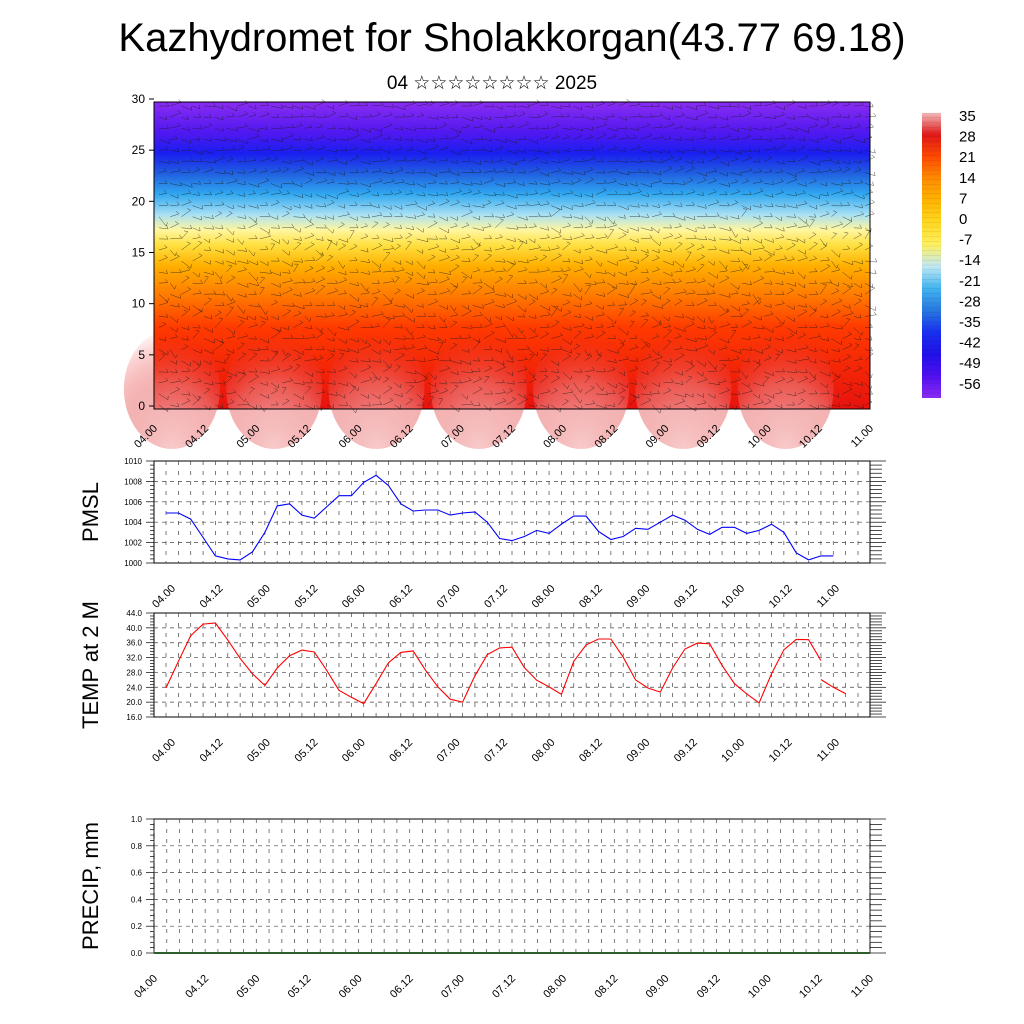 The image size is (1024, 1024). Describe the element at coordinates (544, 751) in the screenshot. I see `x-tick-label: 08.00` at that location.